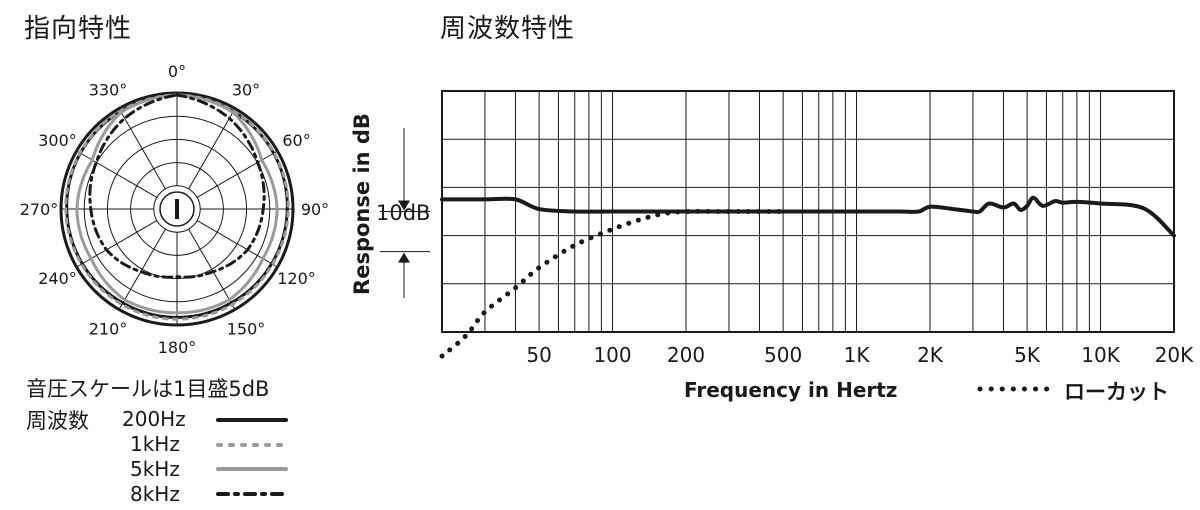 Image resolution: width=1200 pixels, height=510 pixels. Describe the element at coordinates (404, 257) in the screenshot. I see `scale-10db-arrow-up-icon` at that location.